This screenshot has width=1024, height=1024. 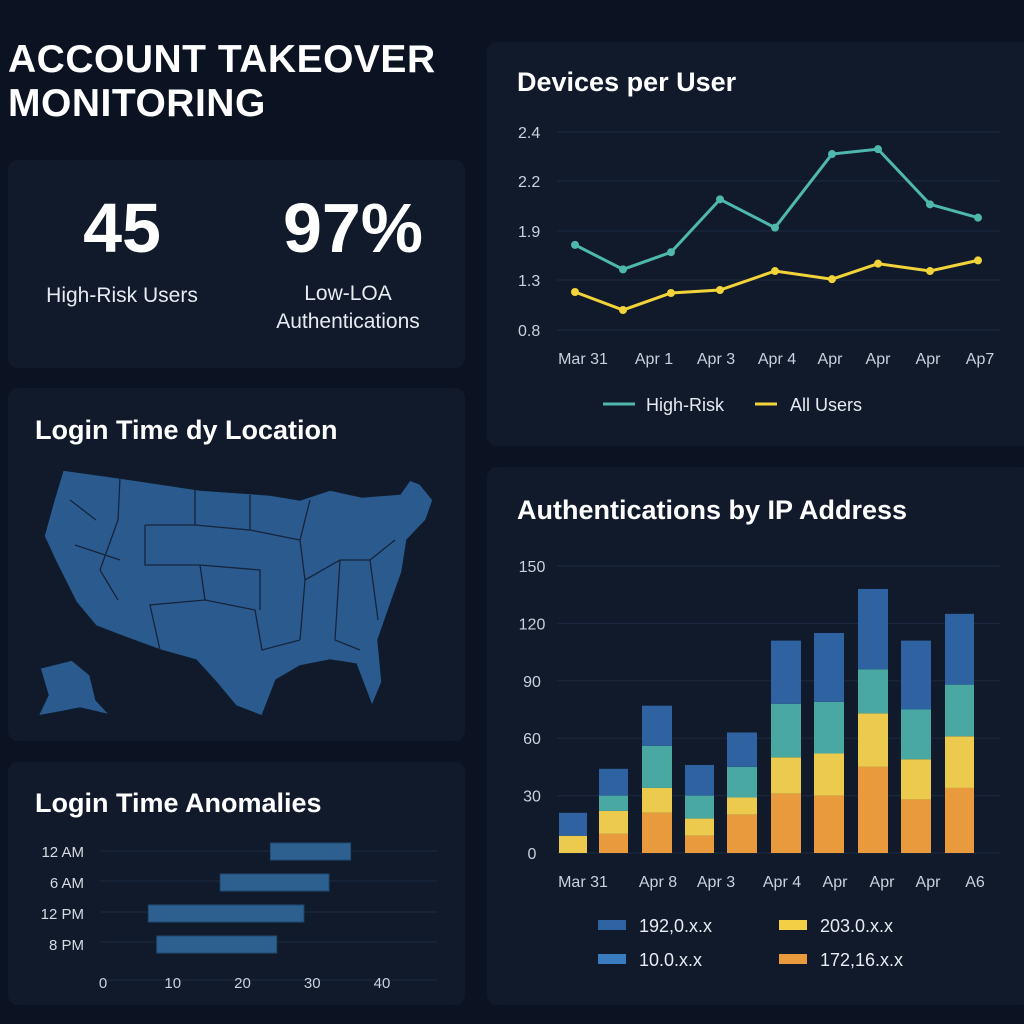 What do you see at coordinates (532, 624) in the screenshot?
I see `bar-ytick-label: 120` at bounding box center [532, 624].